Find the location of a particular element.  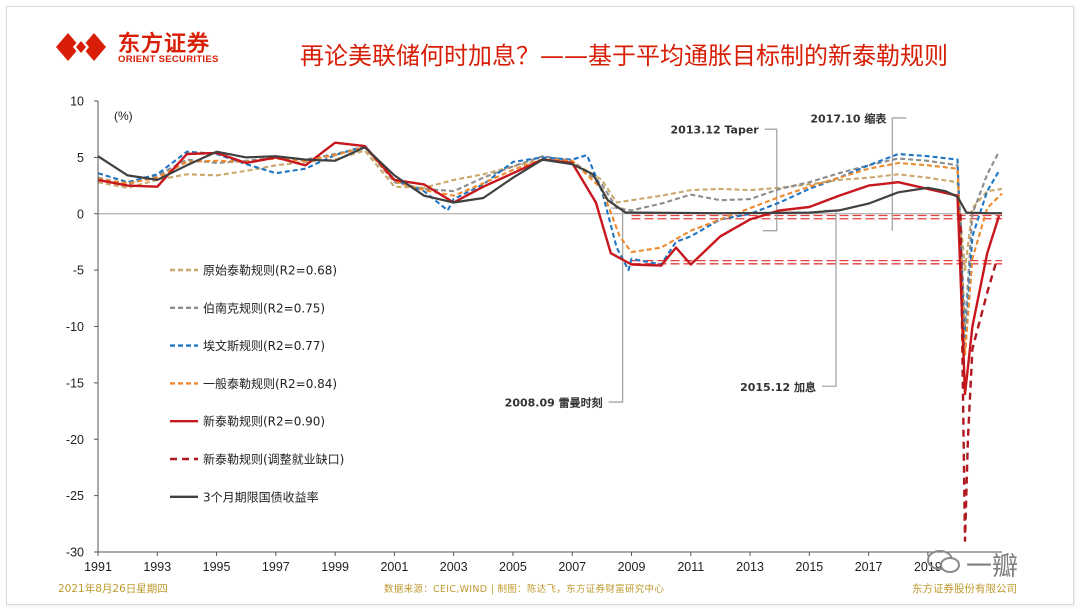

footer-source: 数据来源：CEIC,WIND | 制图：陈达飞，东方证券财富研究中心 is located at coordinates (524, 589).